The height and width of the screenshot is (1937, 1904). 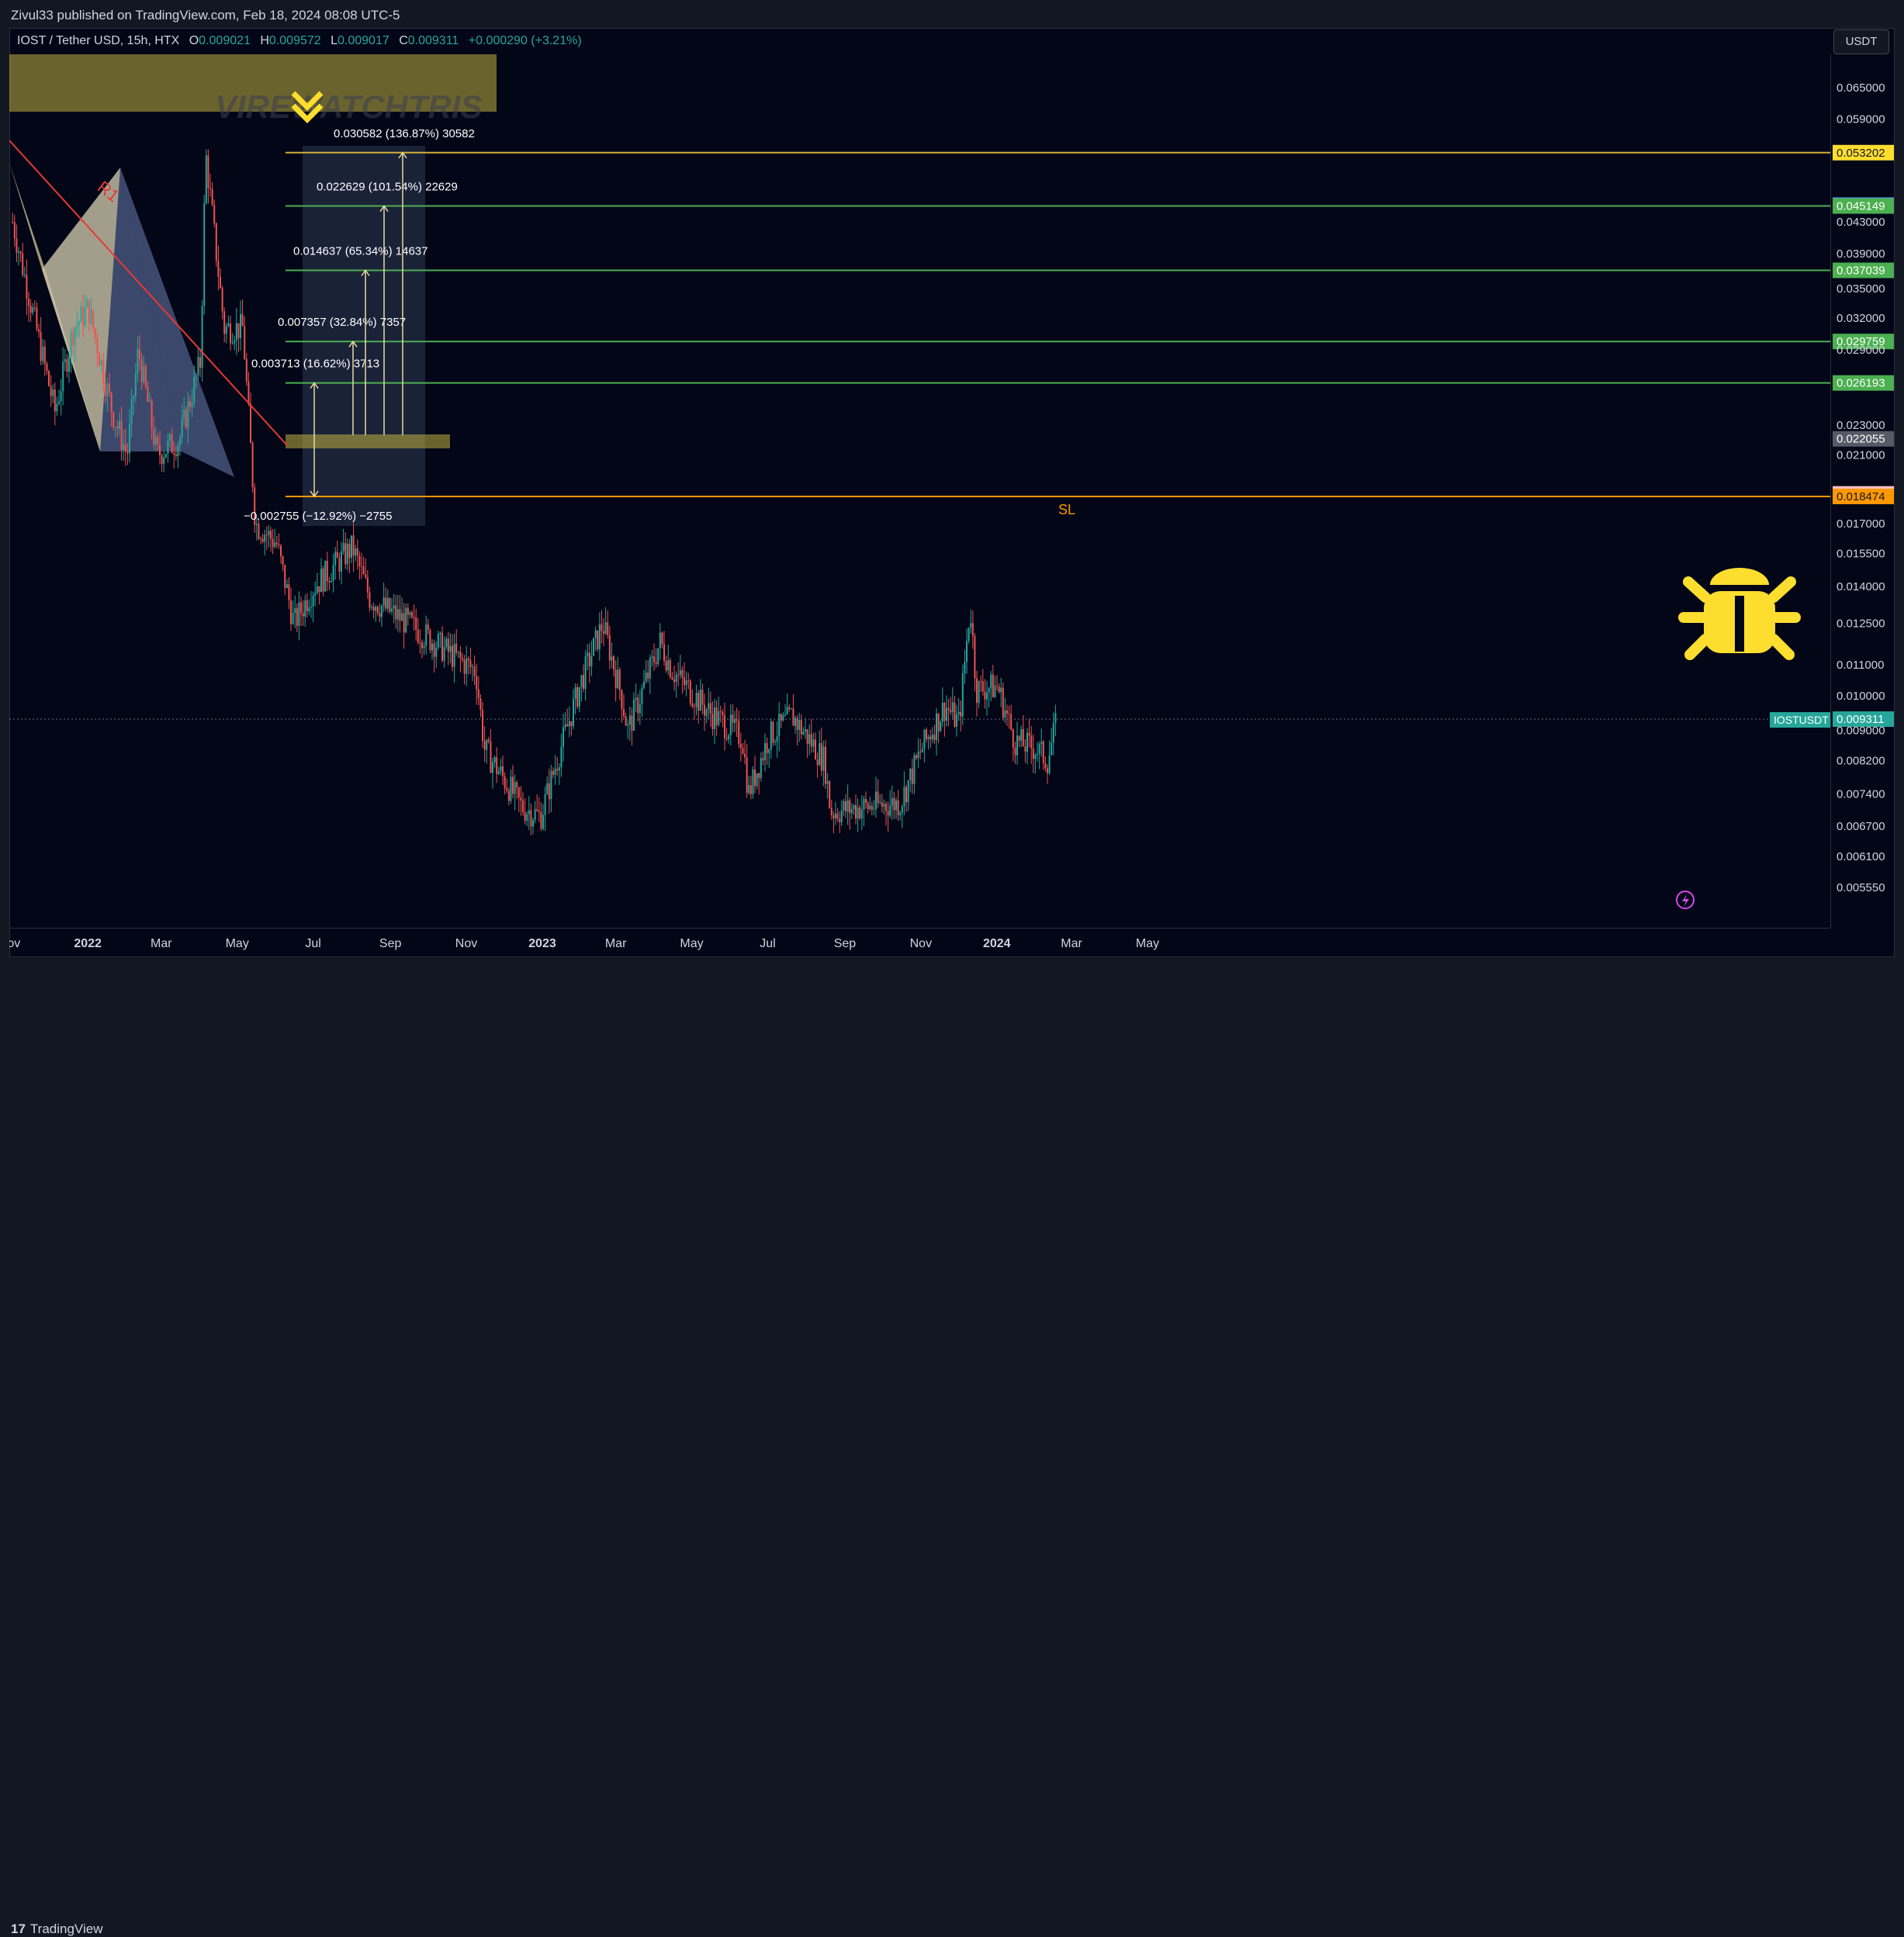 I want to click on currency-button: USDT, so click(x=1861, y=41).